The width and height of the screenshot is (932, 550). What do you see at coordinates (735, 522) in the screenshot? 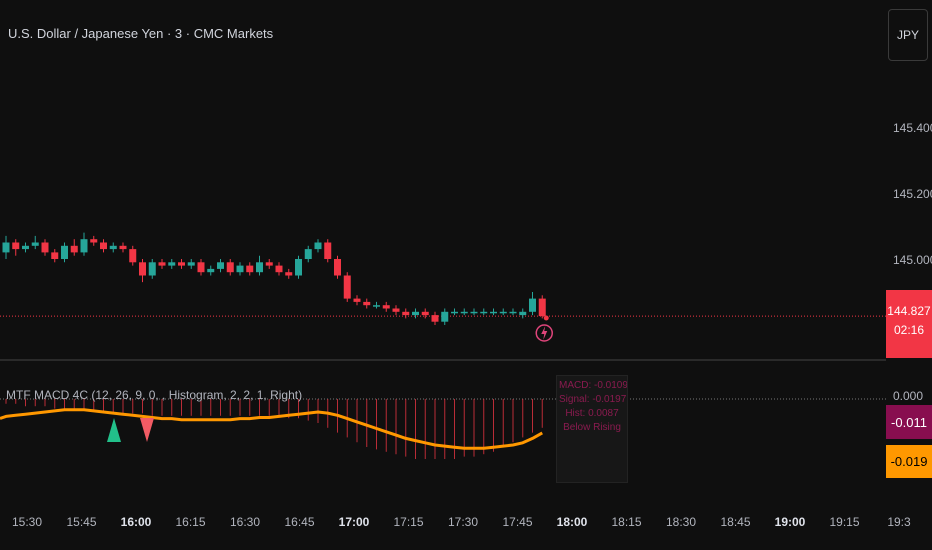
I see `time-axis-label: 18:45` at bounding box center [735, 522].